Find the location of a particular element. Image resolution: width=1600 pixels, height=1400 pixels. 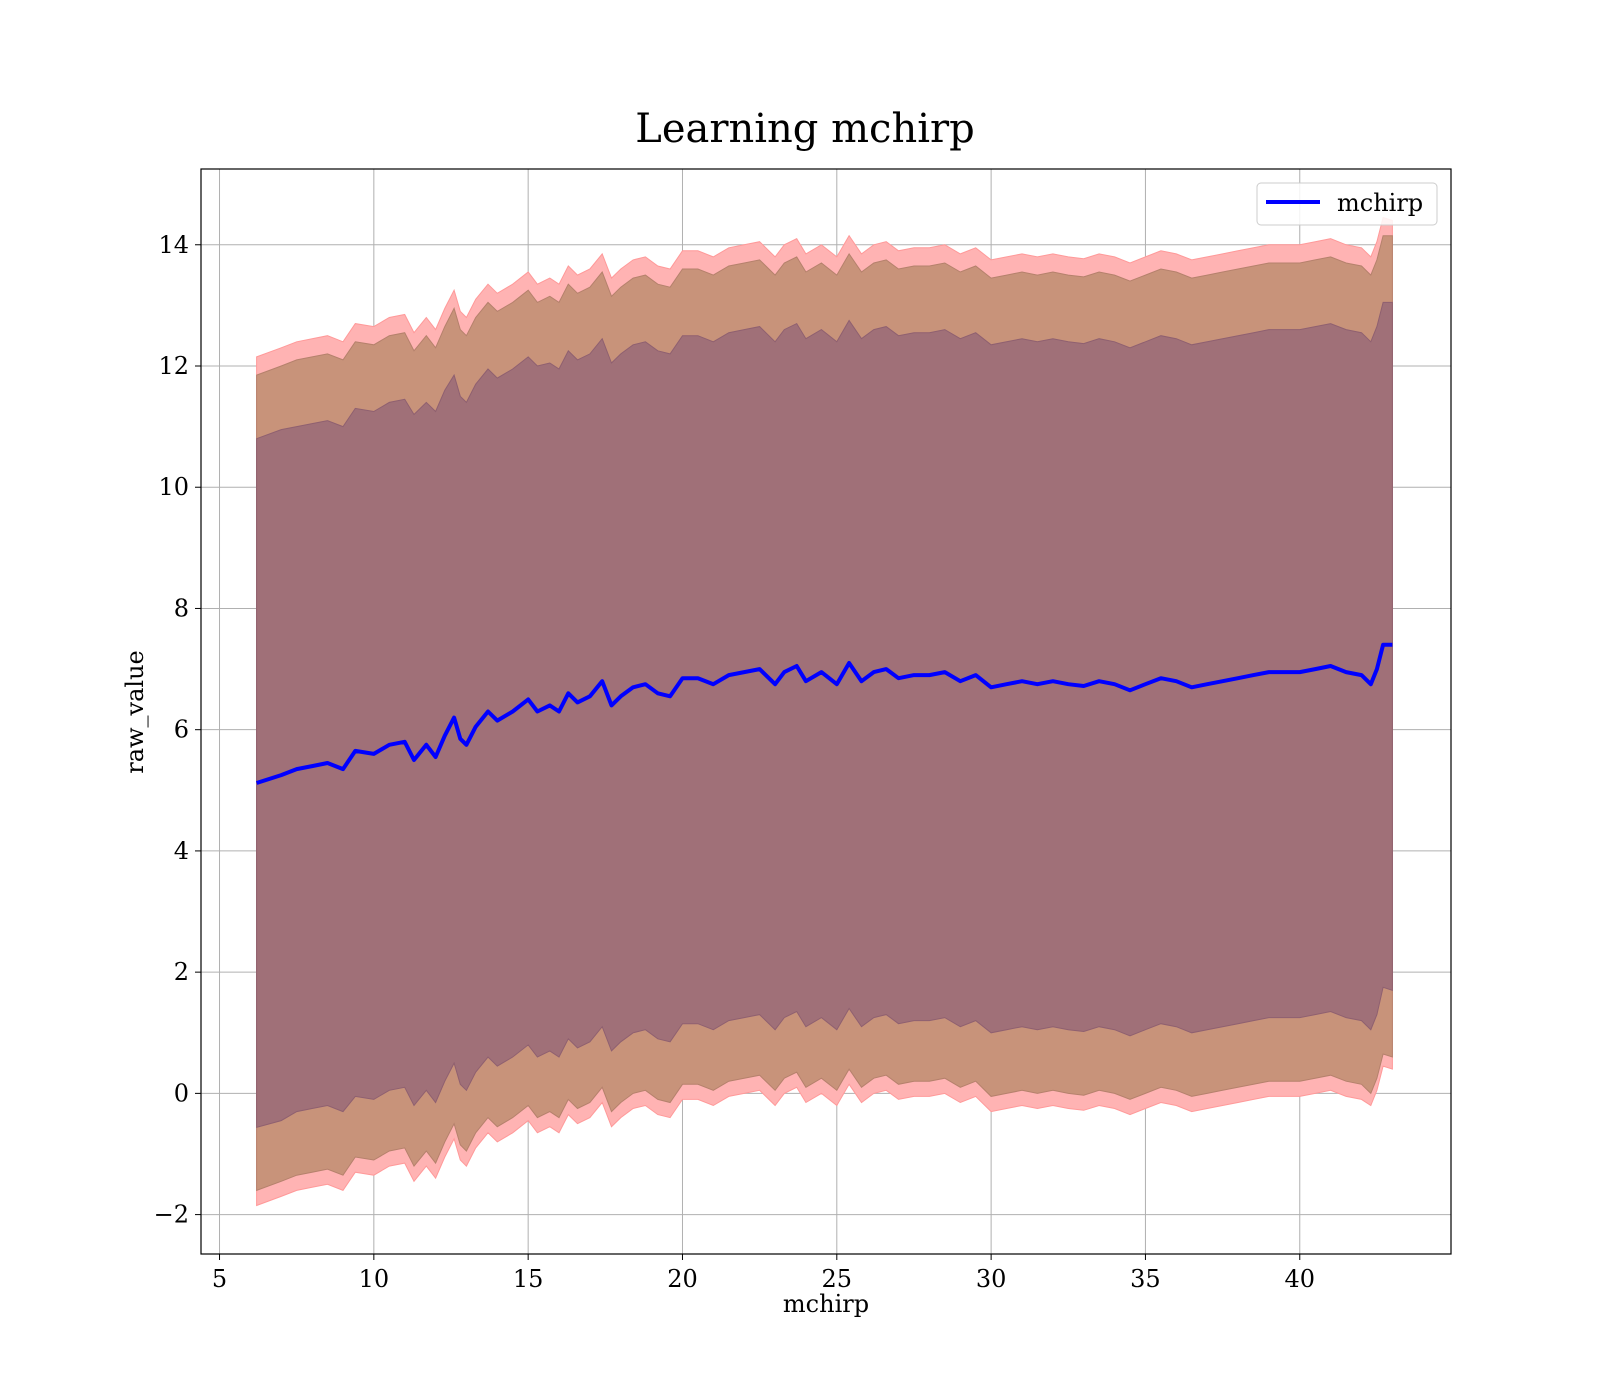

chart-title: Learning mchirp is located at coordinates (804, 129).